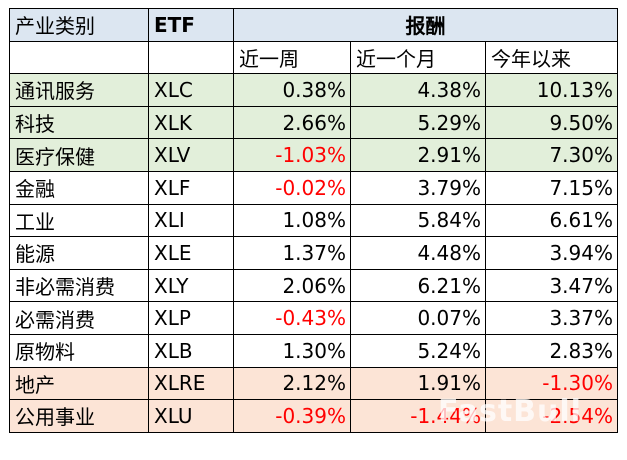 This screenshot has width=627, height=460. I want to click on week-return-cell: 1.08%, so click(292, 220).